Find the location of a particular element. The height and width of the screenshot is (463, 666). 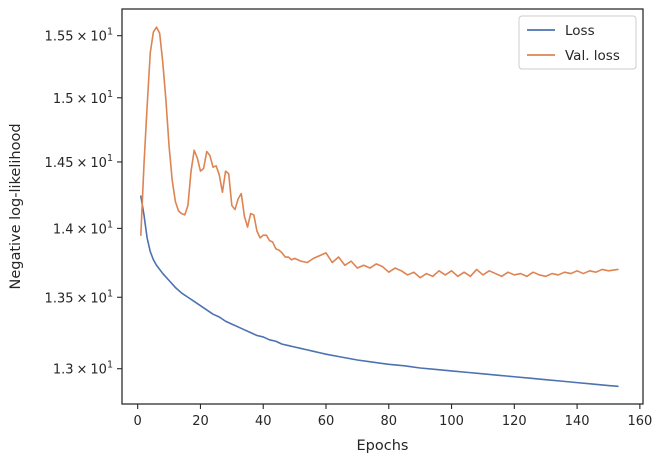

x-tick-label: 40 is located at coordinates (263, 421).